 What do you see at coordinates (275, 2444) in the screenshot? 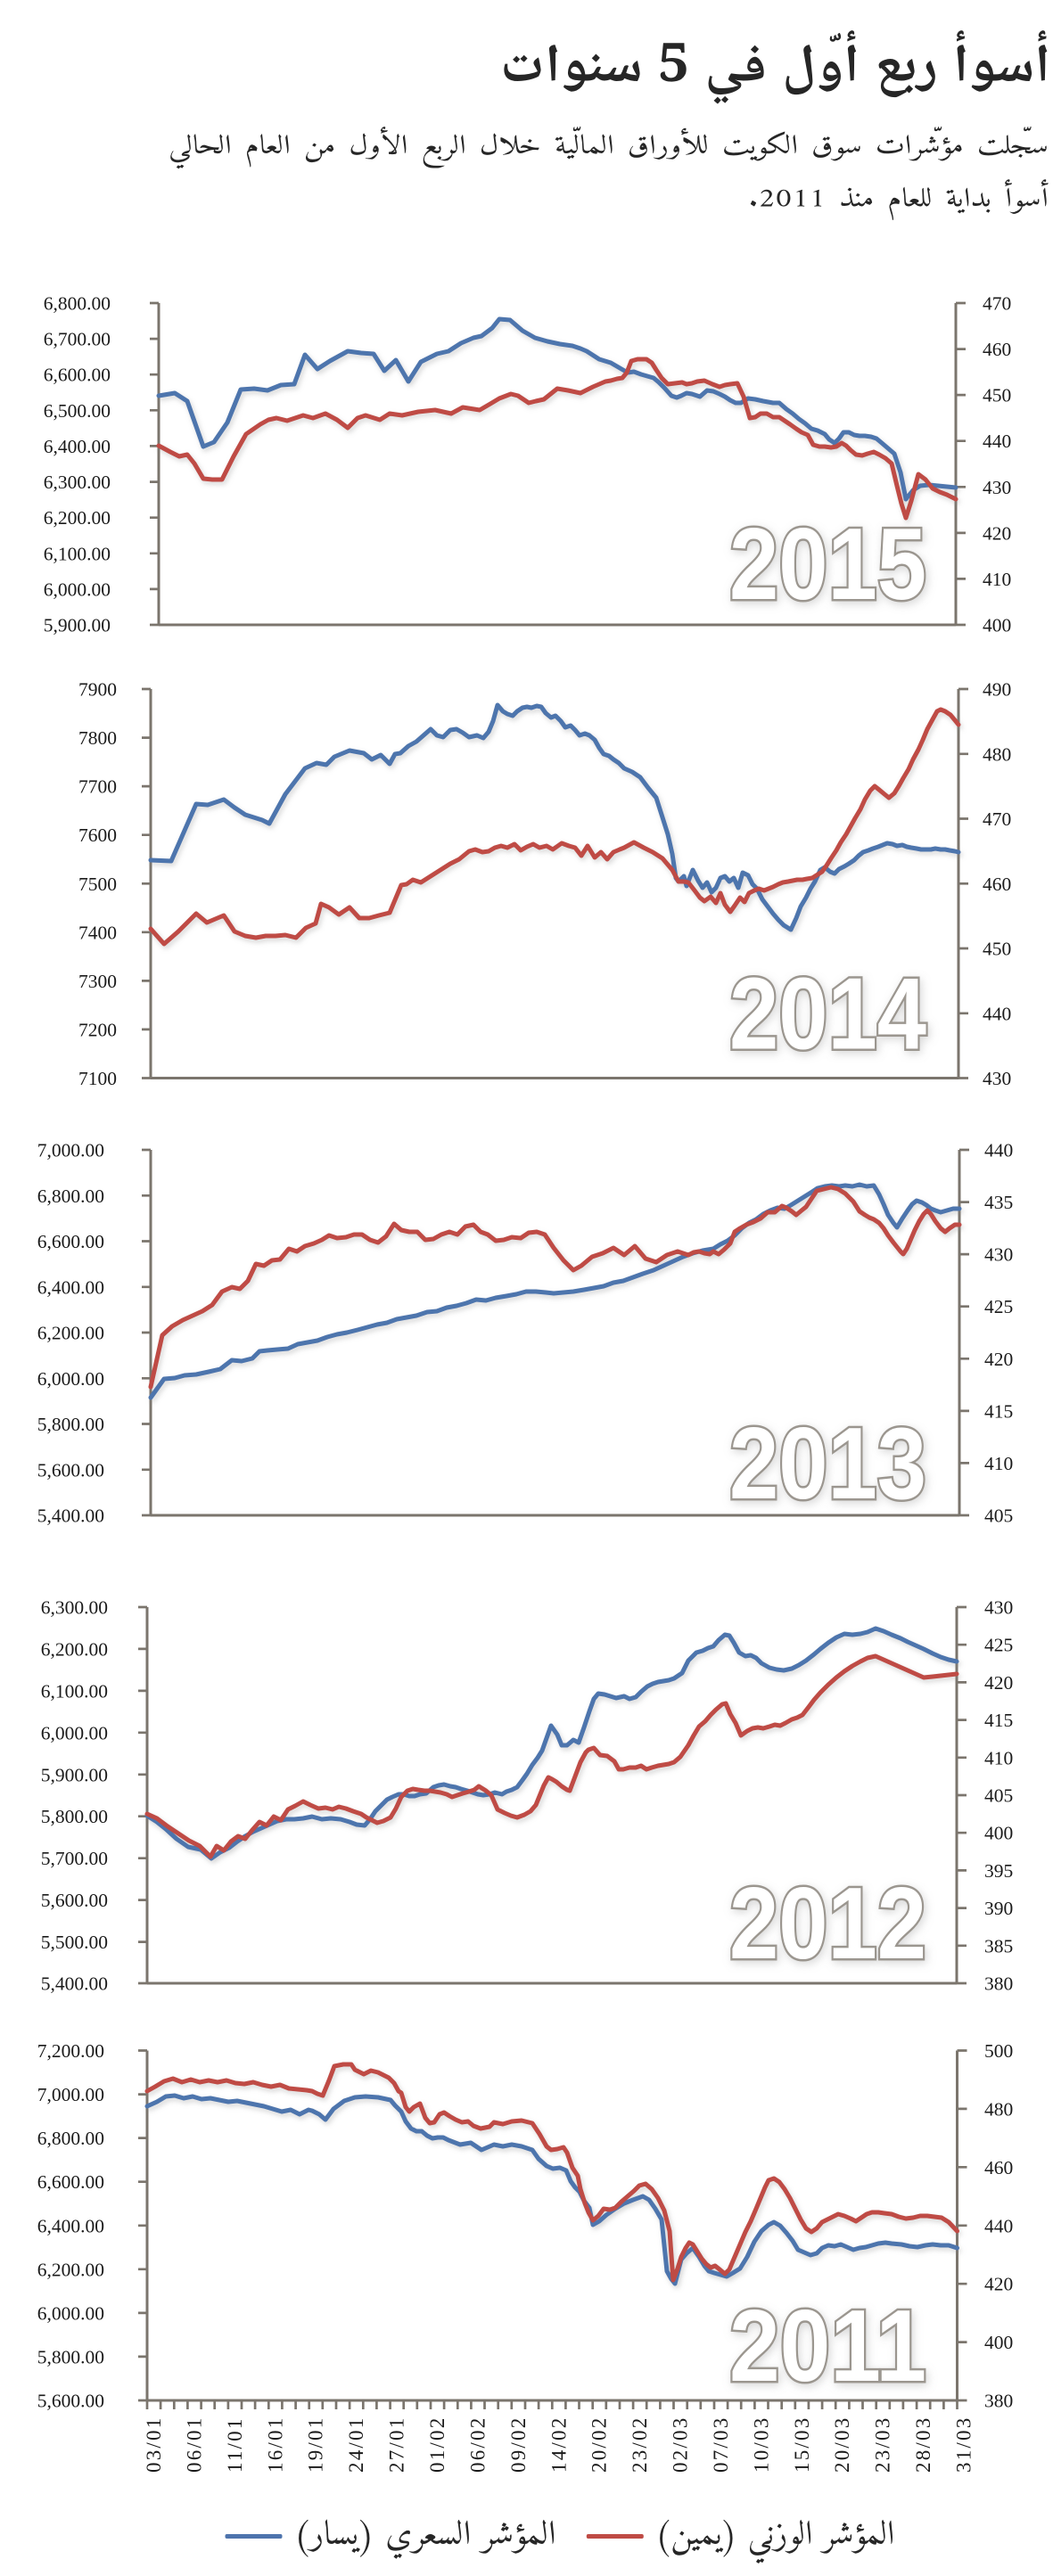
I see `svg-text: 16/01` at bounding box center [275, 2444].